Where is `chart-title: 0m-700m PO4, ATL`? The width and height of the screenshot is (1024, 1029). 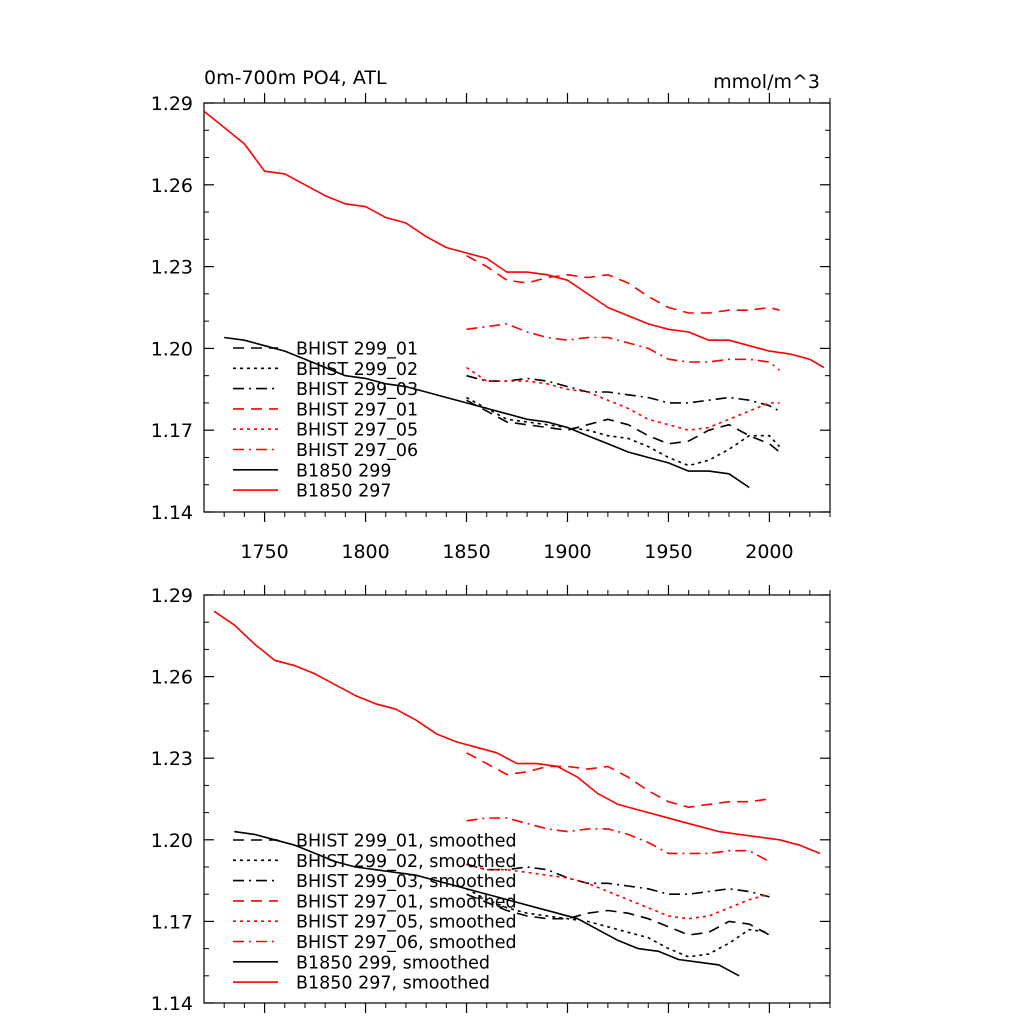
chart-title: 0m-700m PO4, ATL is located at coordinates (295, 78).